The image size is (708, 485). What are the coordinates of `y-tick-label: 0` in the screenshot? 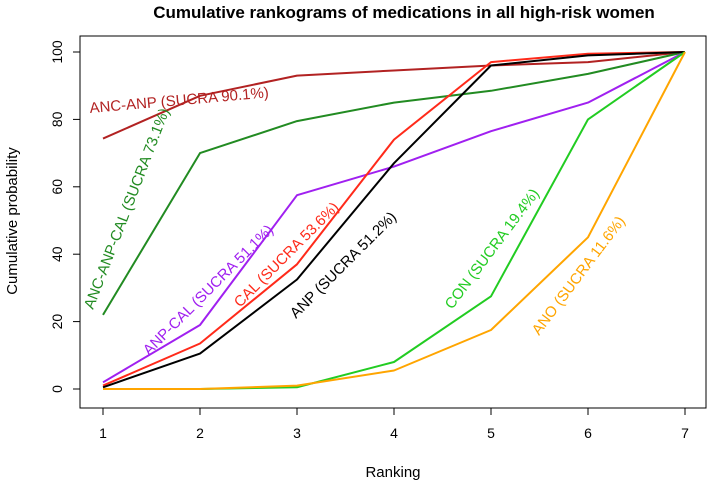 It's located at (57, 389).